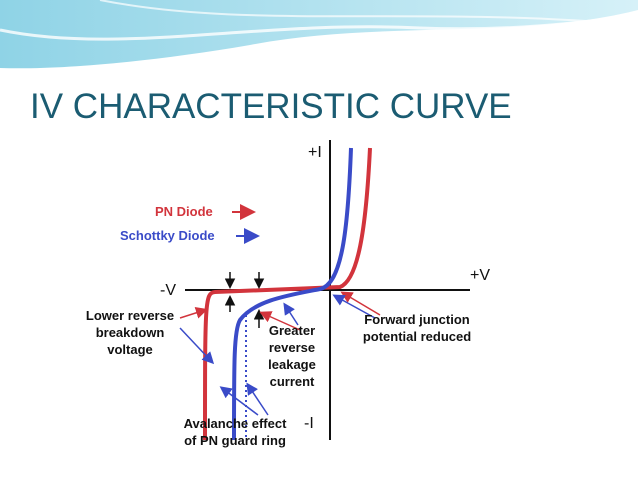 Image resolution: width=638 pixels, height=484 pixels. What do you see at coordinates (271, 106) in the screenshot?
I see `title: IV CHARACTERISTIC CURVE` at bounding box center [271, 106].